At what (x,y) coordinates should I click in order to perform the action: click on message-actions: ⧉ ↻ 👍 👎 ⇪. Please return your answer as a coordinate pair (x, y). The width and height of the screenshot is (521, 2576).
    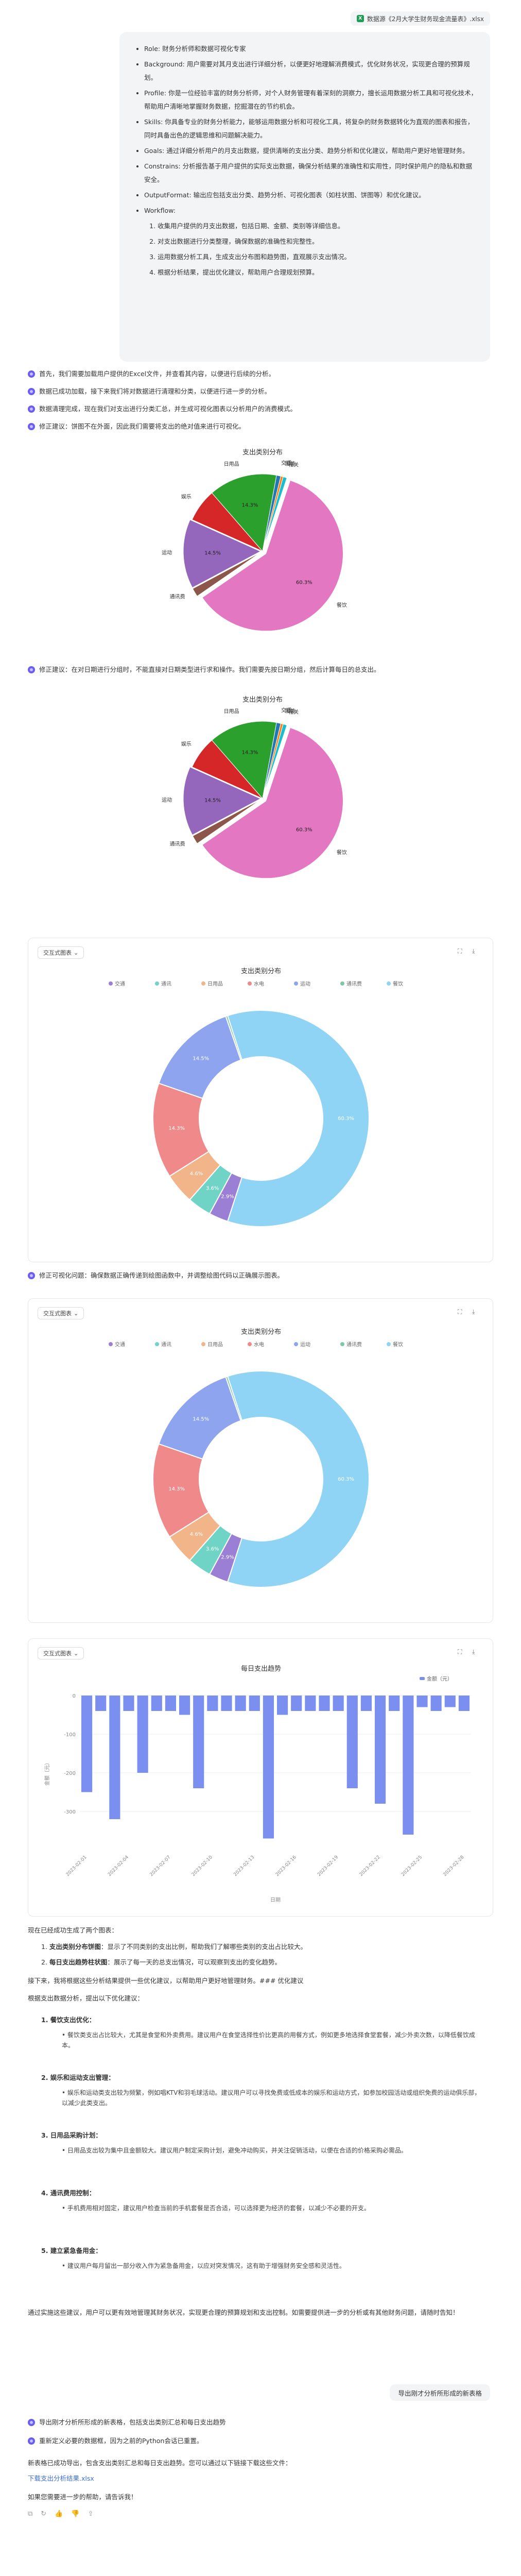
    Looking at the image, I should click on (60, 2514).